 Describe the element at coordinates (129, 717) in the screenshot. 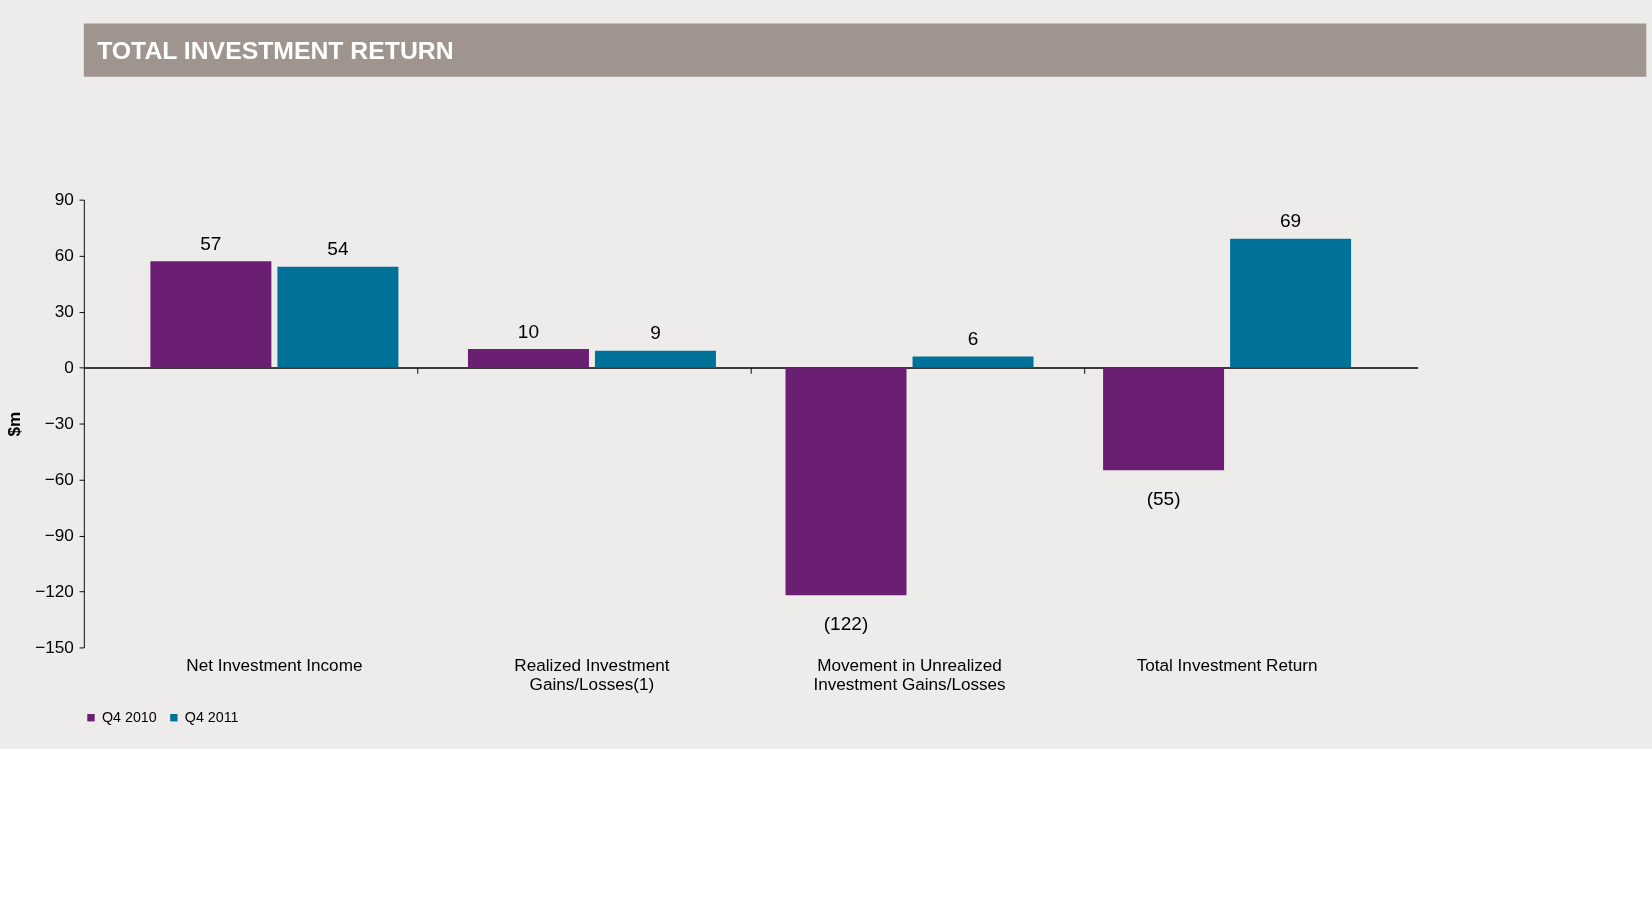

I see `legend-label: Q4 2010` at that location.